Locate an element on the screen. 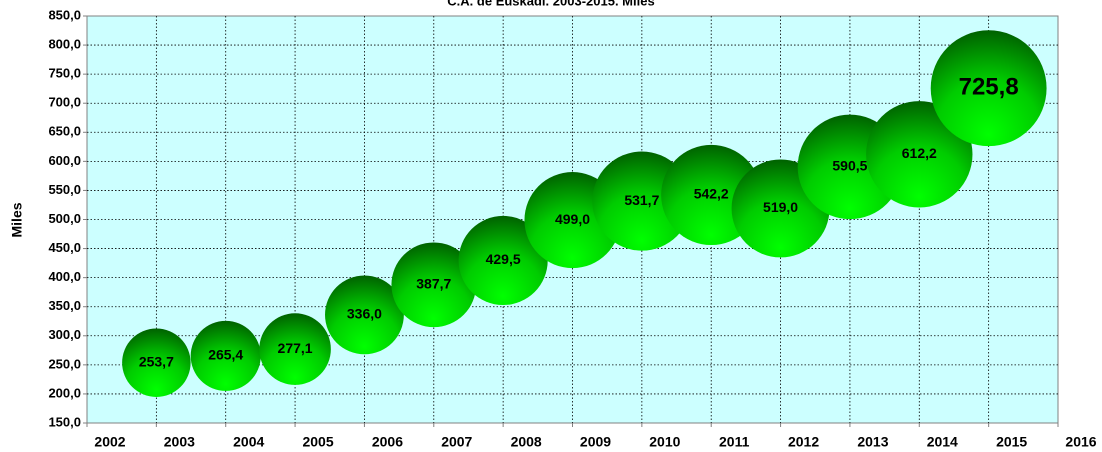  x-tick-label: 2014 is located at coordinates (942, 442).